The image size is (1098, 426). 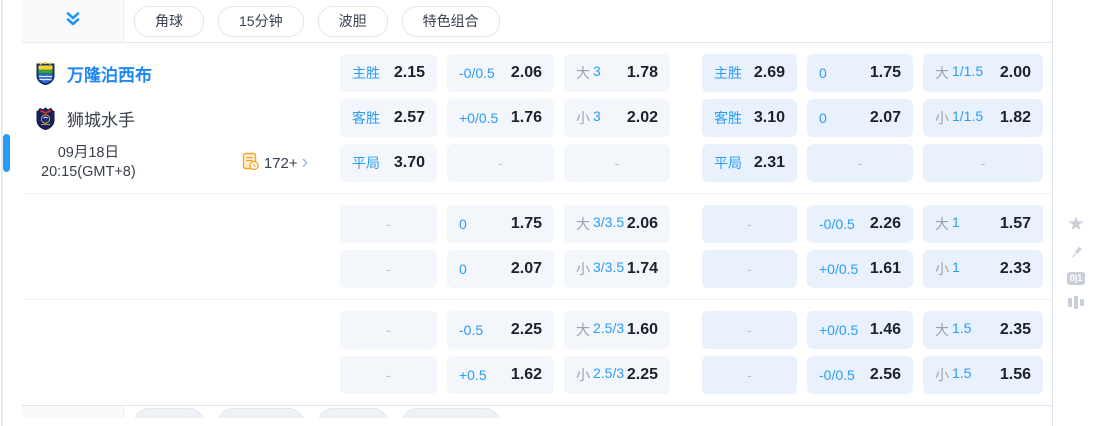 What do you see at coordinates (769, 72) in the screenshot?
I see `odds-value: 2.69` at bounding box center [769, 72].